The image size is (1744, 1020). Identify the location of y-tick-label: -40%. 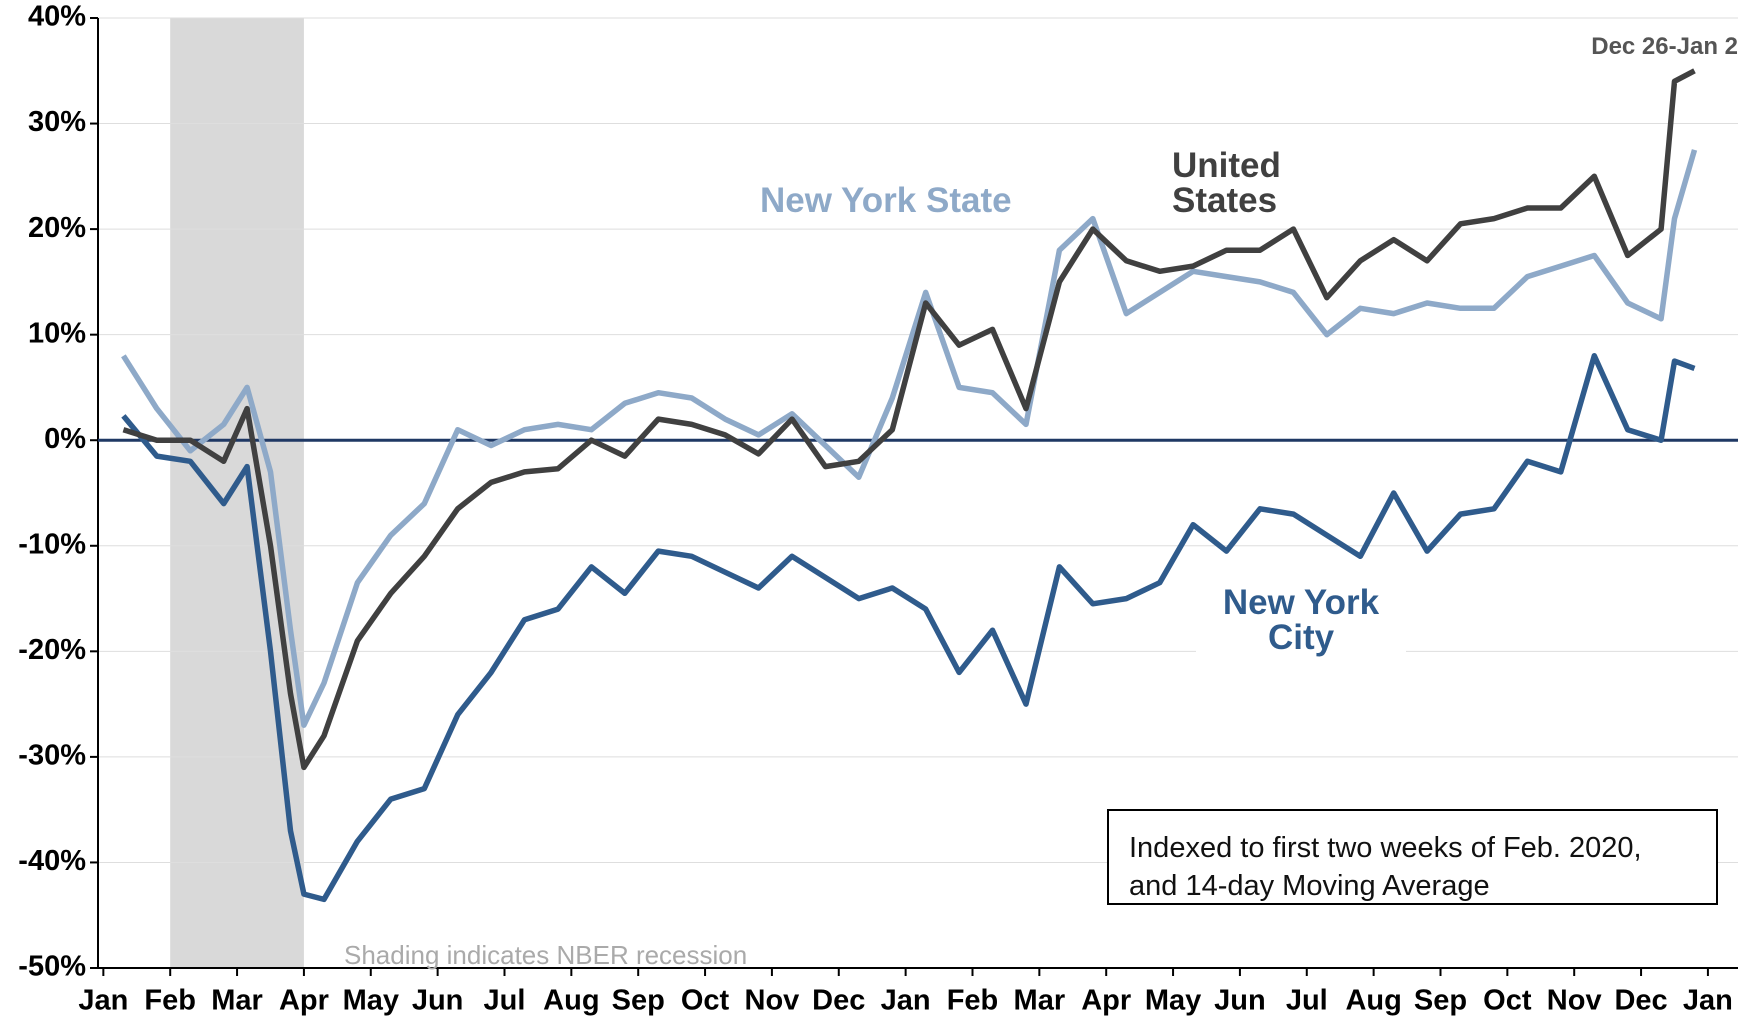
(52, 861).